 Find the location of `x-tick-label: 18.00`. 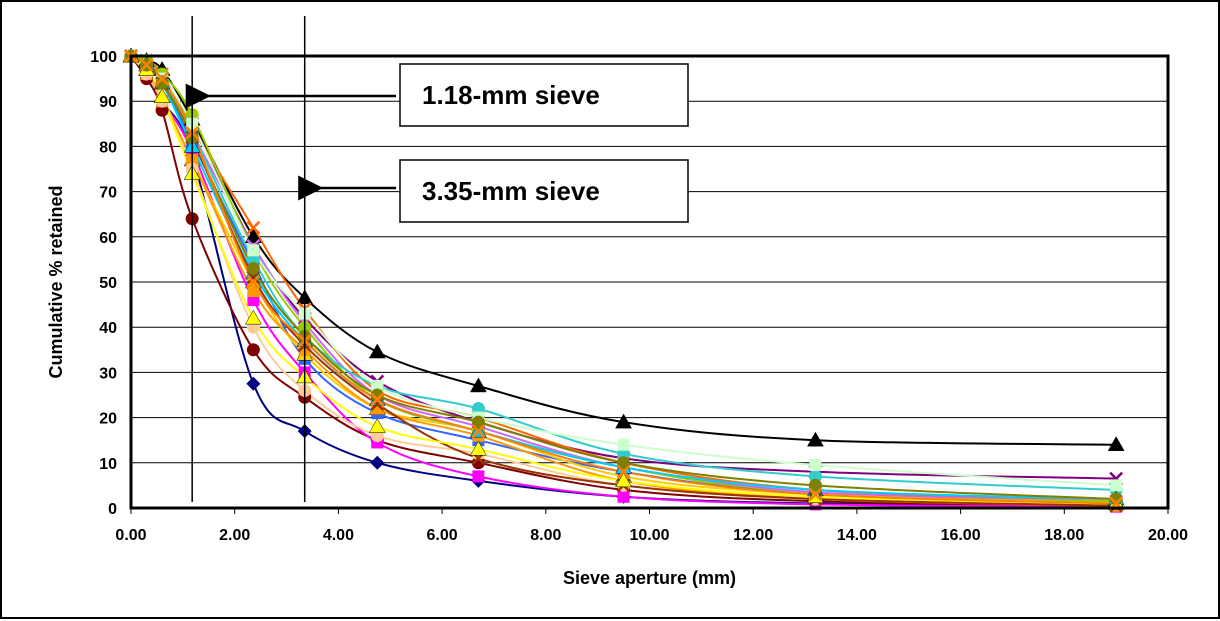

x-tick-label: 18.00 is located at coordinates (1064, 535).